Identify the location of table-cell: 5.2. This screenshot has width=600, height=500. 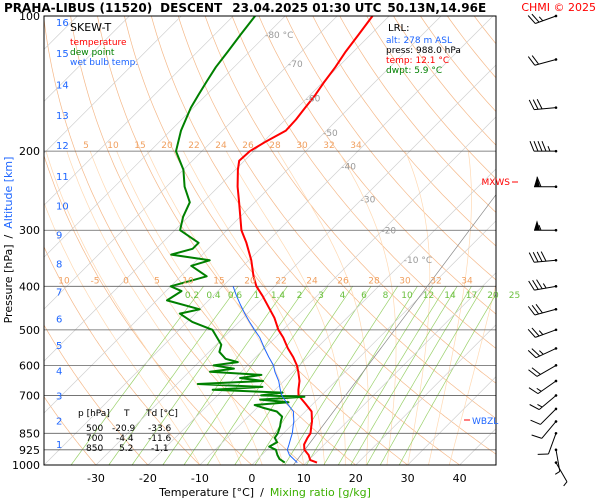
(126, 449).